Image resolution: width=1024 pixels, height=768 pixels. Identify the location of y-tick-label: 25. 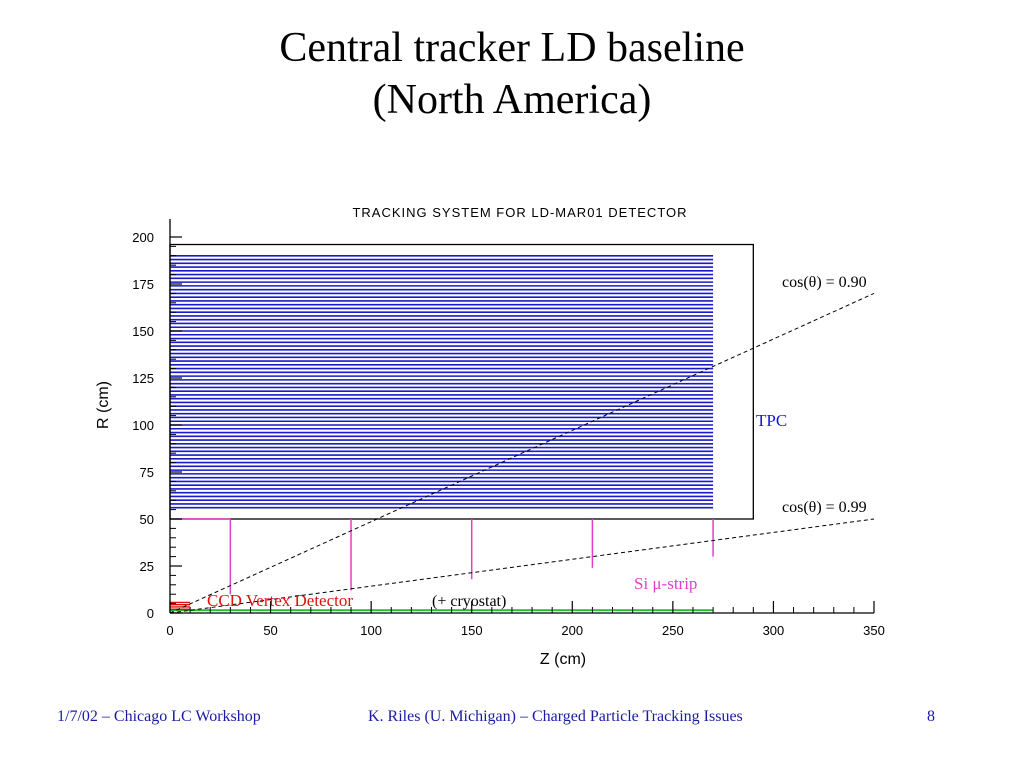
(147, 566).